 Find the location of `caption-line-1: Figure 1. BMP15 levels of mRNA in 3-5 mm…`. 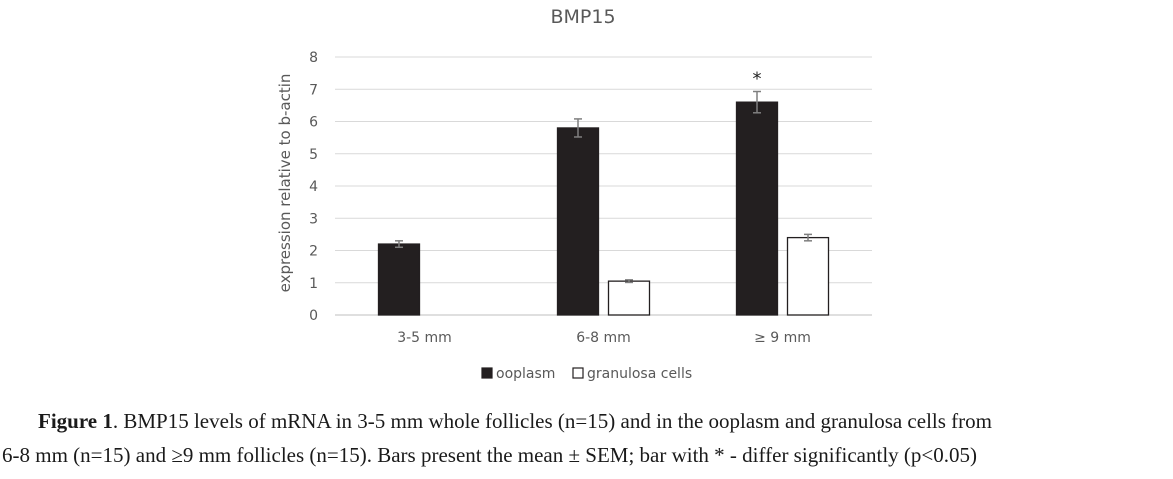

caption-line-1: Figure 1. BMP15 levels of mRNA in 3-5 mm… is located at coordinates (586, 421).